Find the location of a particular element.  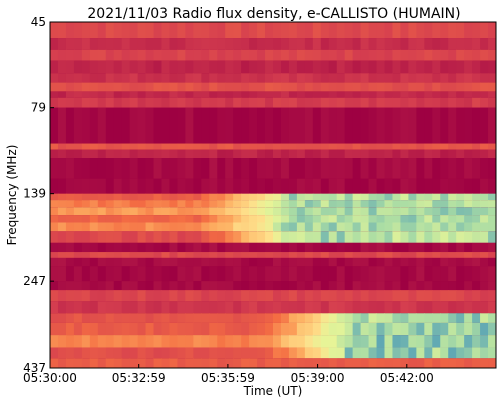

y-tick-label: 79 is located at coordinates (38, 108).